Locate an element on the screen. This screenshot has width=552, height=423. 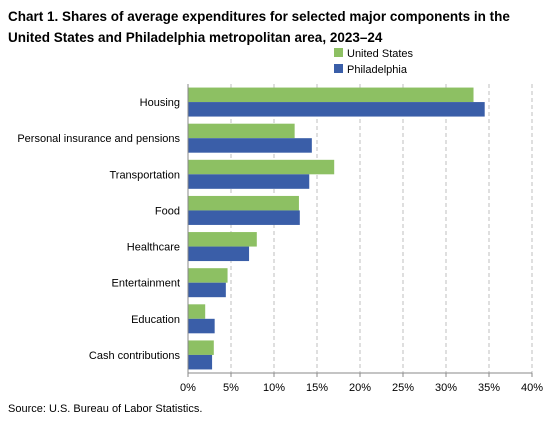
category-label: Personal insurance and pensions is located at coordinates (98, 139).